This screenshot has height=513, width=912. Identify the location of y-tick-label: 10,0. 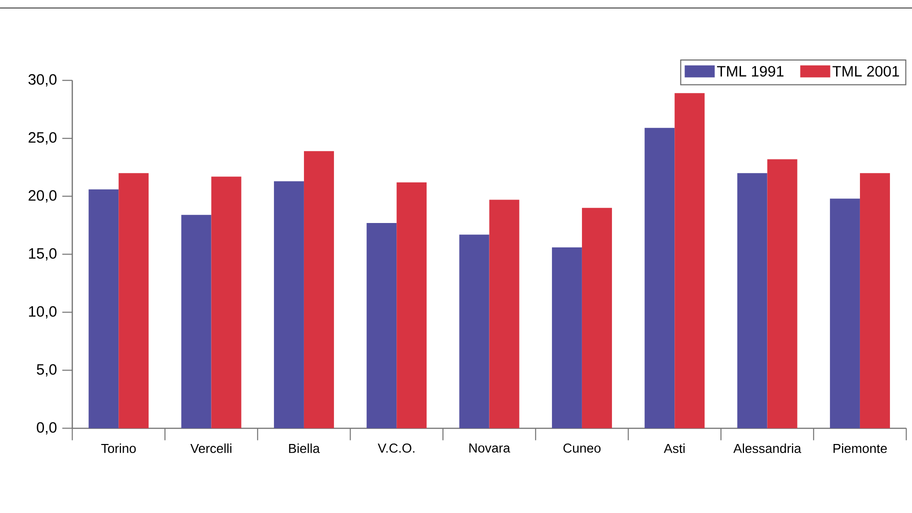
(42, 312).